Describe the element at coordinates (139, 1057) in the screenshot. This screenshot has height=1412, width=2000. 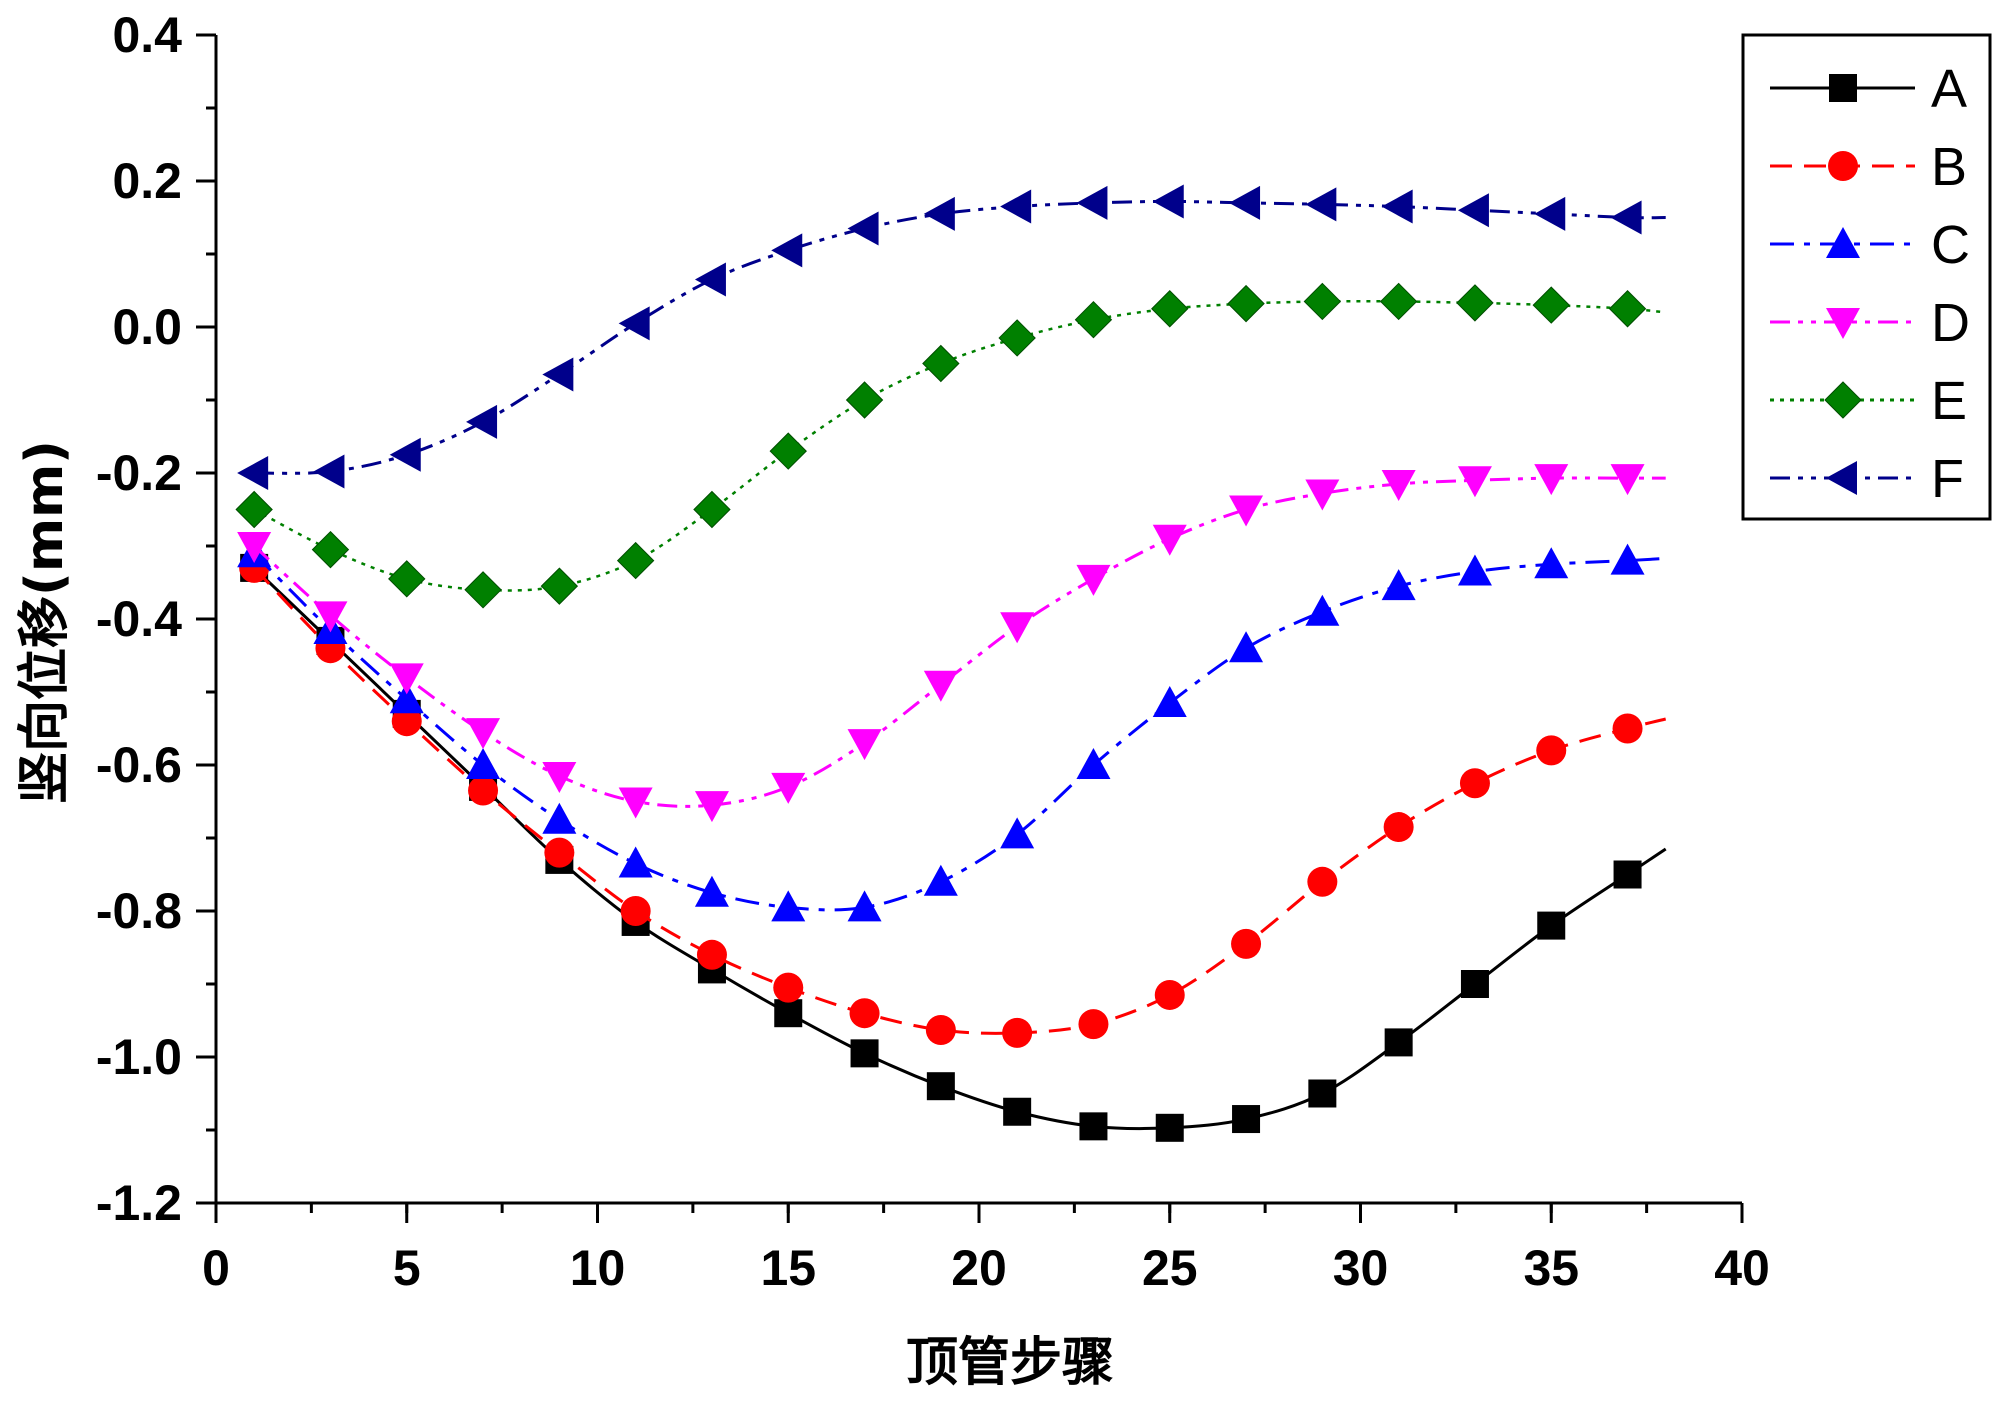
I see `y-tick-label: -1.0` at that location.